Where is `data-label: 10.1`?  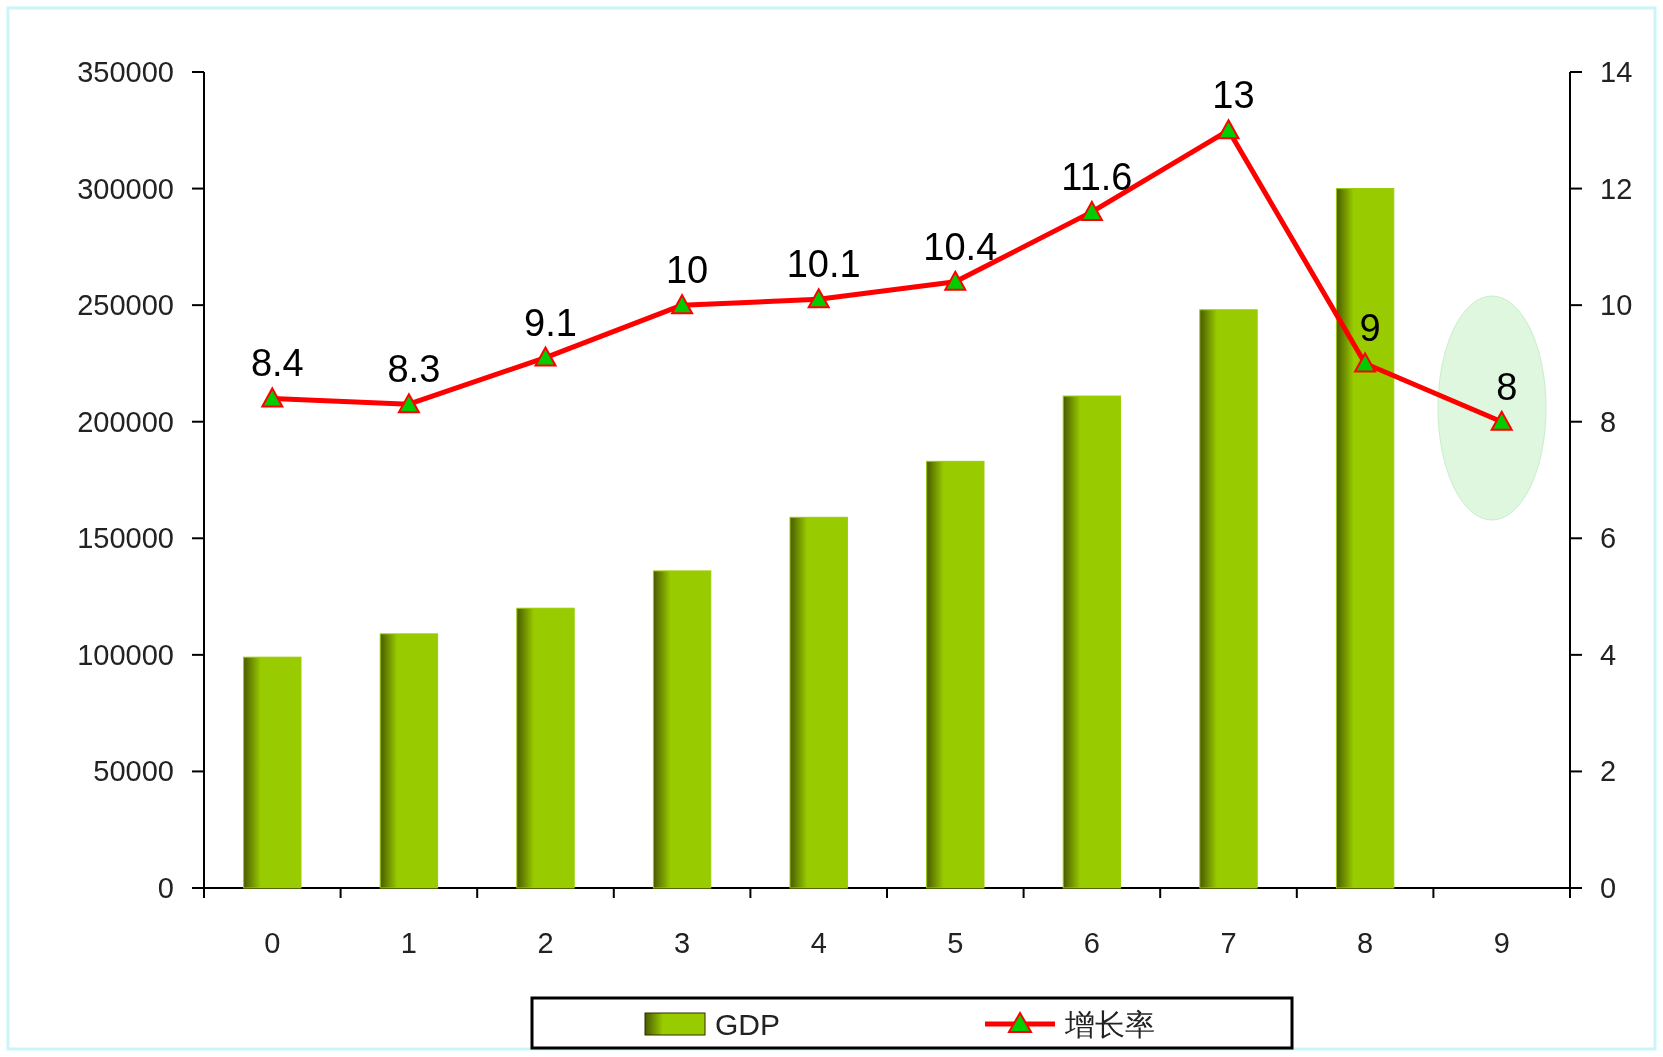 data-label: 10.1 is located at coordinates (823, 264).